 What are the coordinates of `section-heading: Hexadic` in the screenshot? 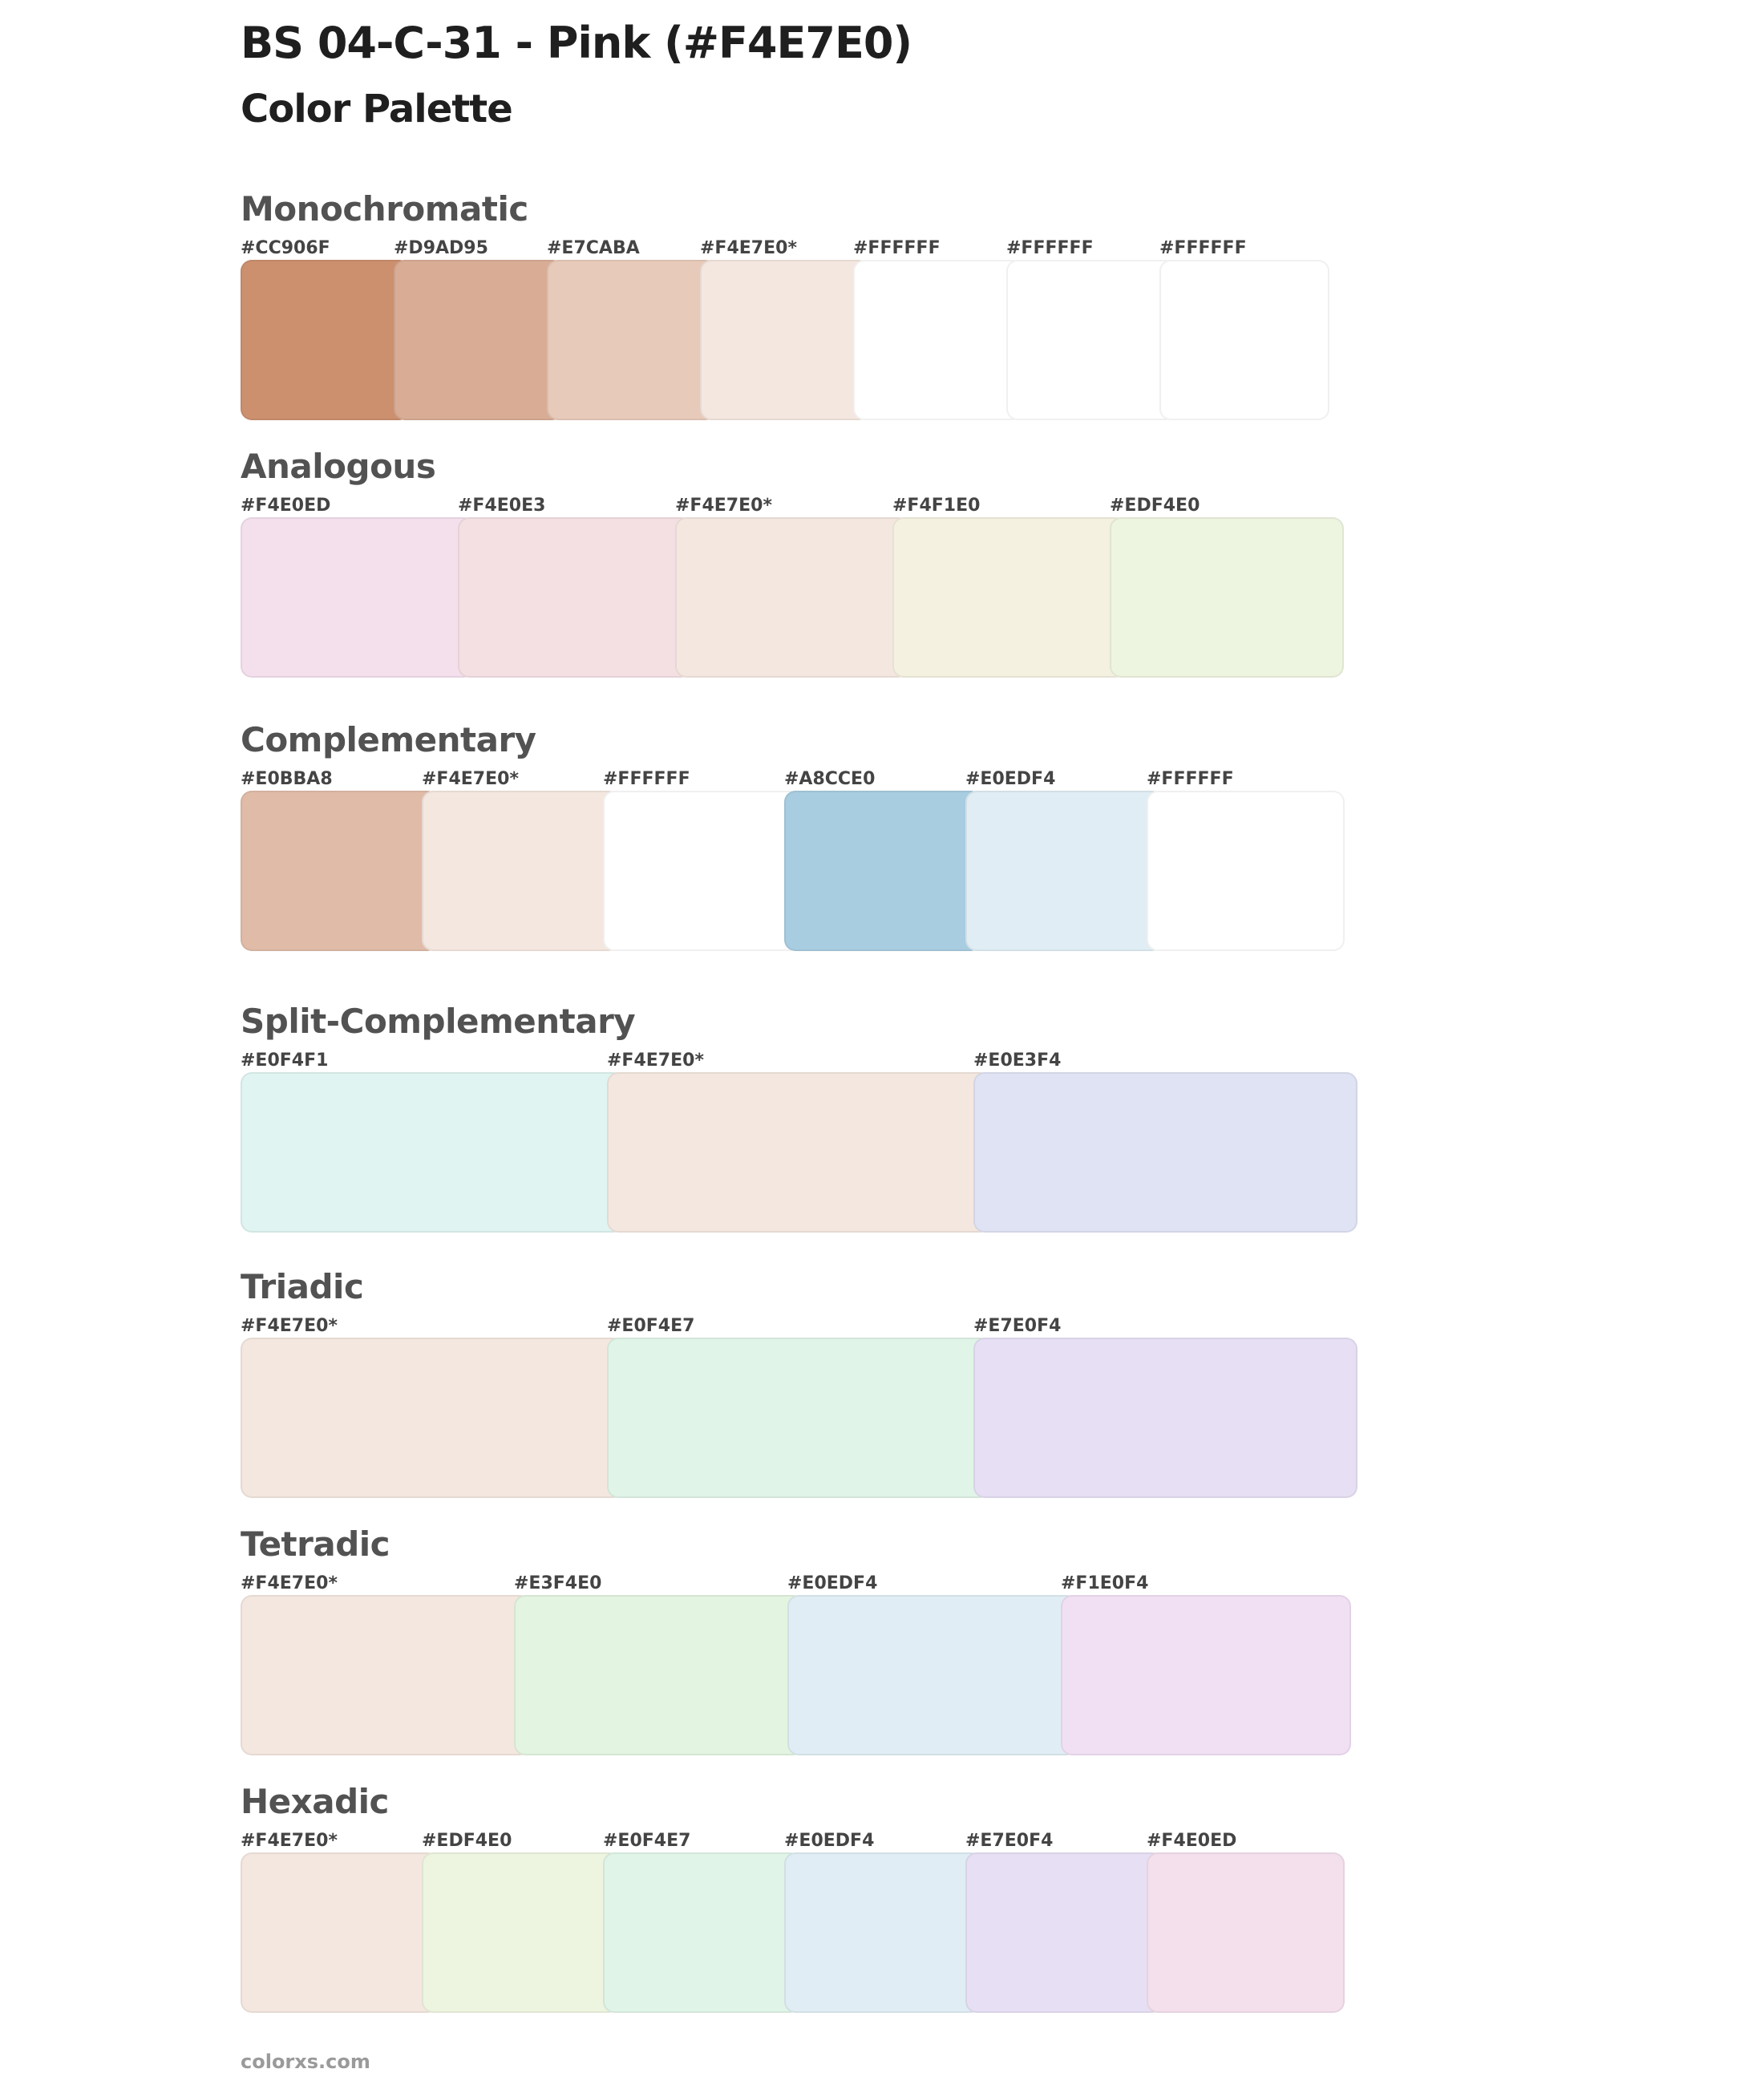 It's located at (315, 1801).